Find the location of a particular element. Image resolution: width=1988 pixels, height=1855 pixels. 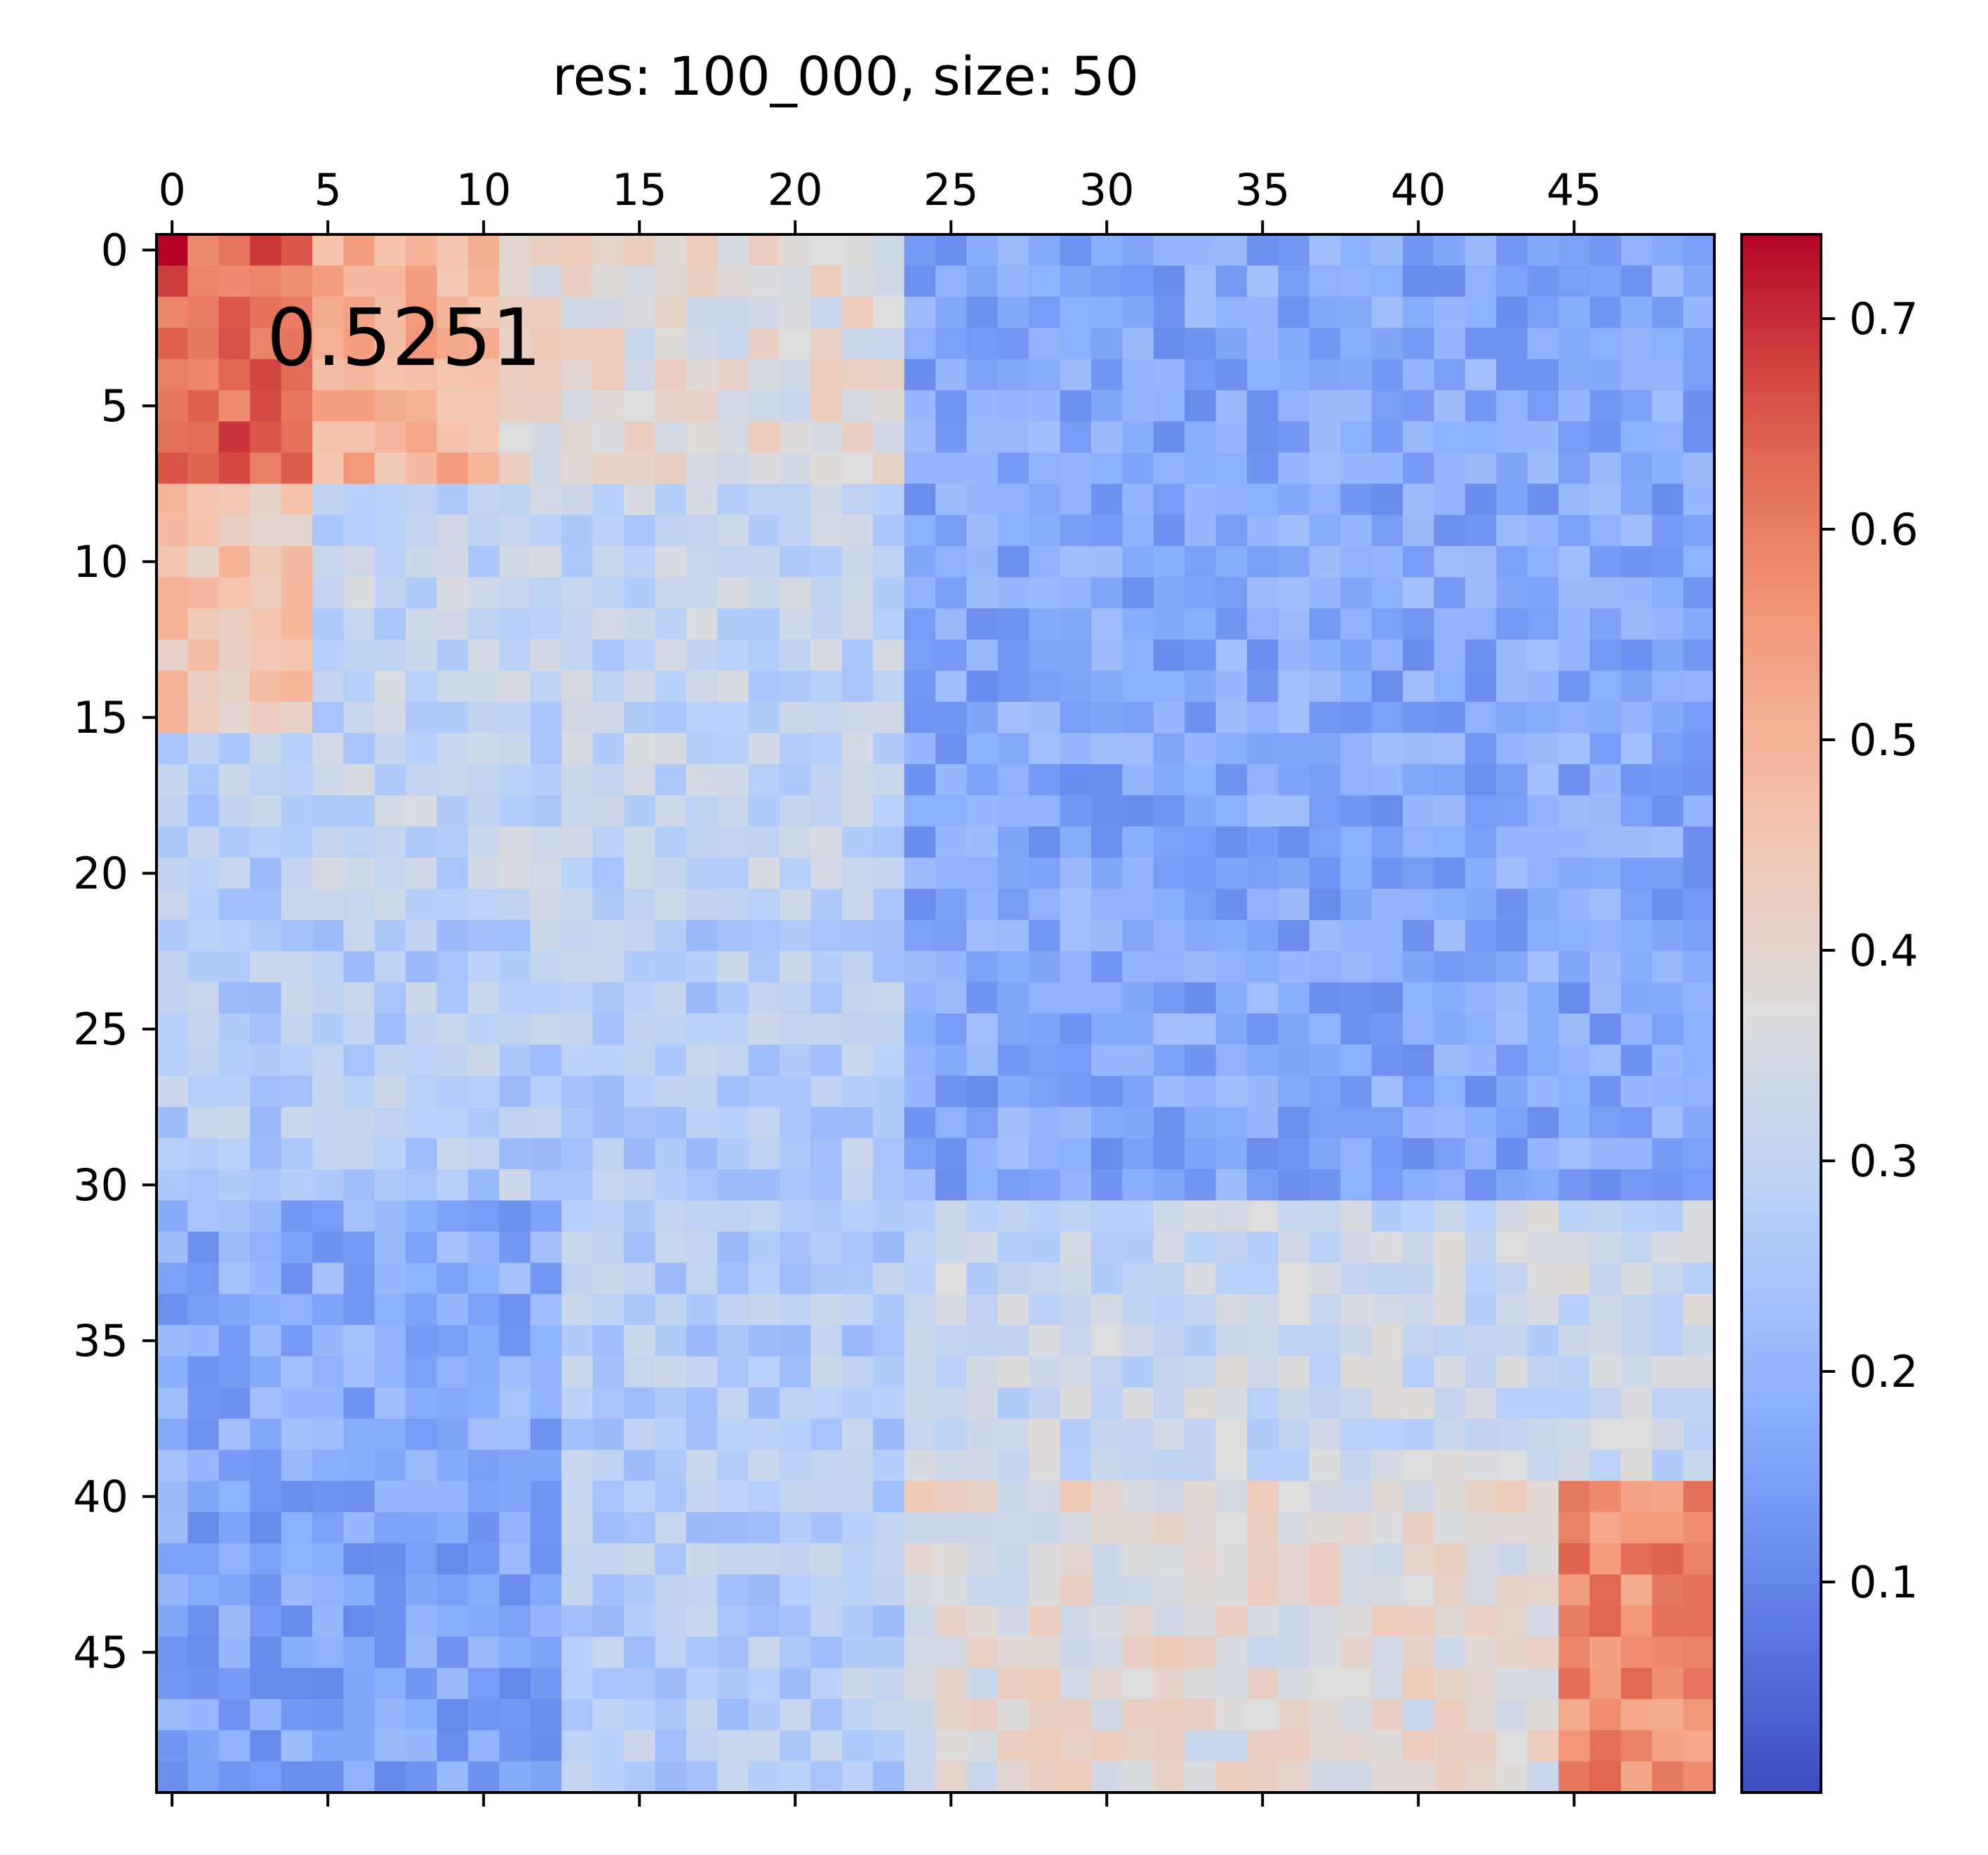

colorbar-gradient is located at coordinates (1781, 1013).